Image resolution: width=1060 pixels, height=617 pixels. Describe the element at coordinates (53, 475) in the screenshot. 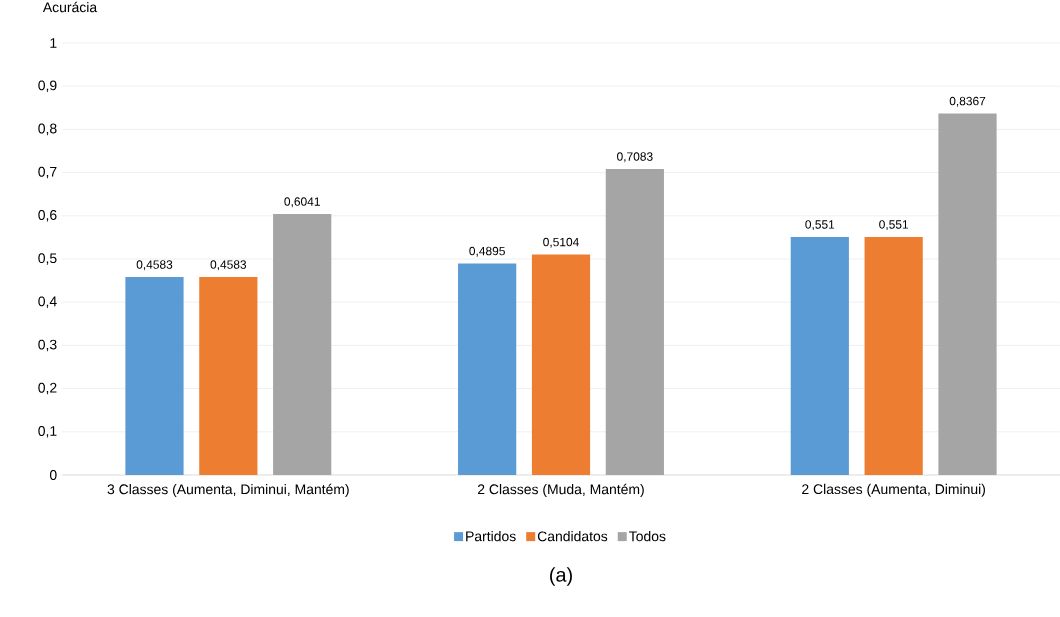

I see `y-tick-label: 0` at that location.